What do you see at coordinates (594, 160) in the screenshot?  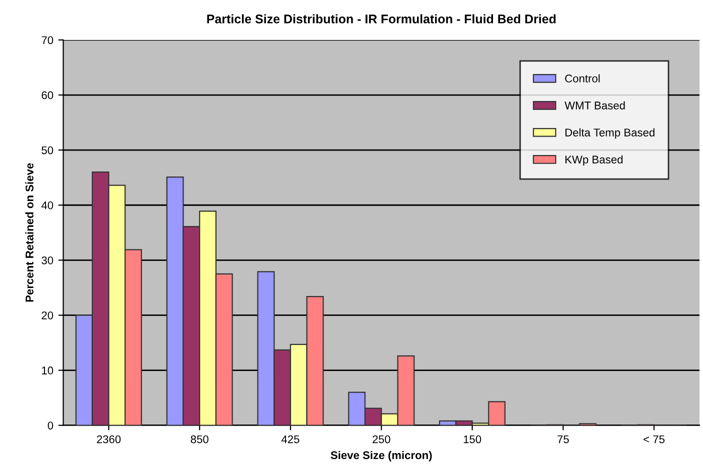 I see `legend-label: KWp Based` at bounding box center [594, 160].